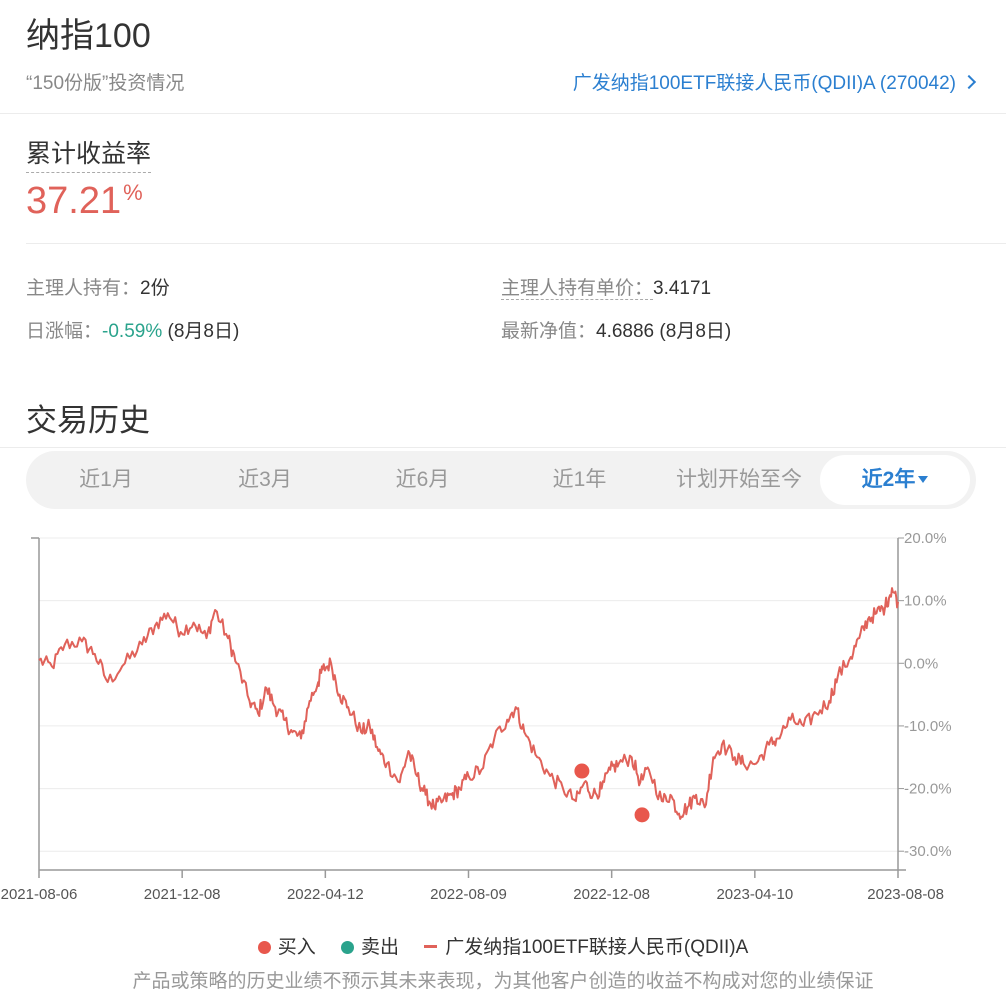  What do you see at coordinates (577, 289) in the screenshot?
I see `unit-cost-label: 主理人持有单价：` at bounding box center [577, 289].